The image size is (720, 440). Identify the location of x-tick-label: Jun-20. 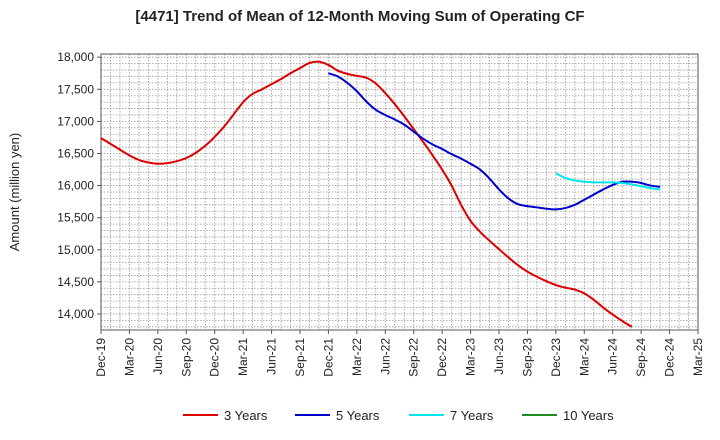
(158, 356).